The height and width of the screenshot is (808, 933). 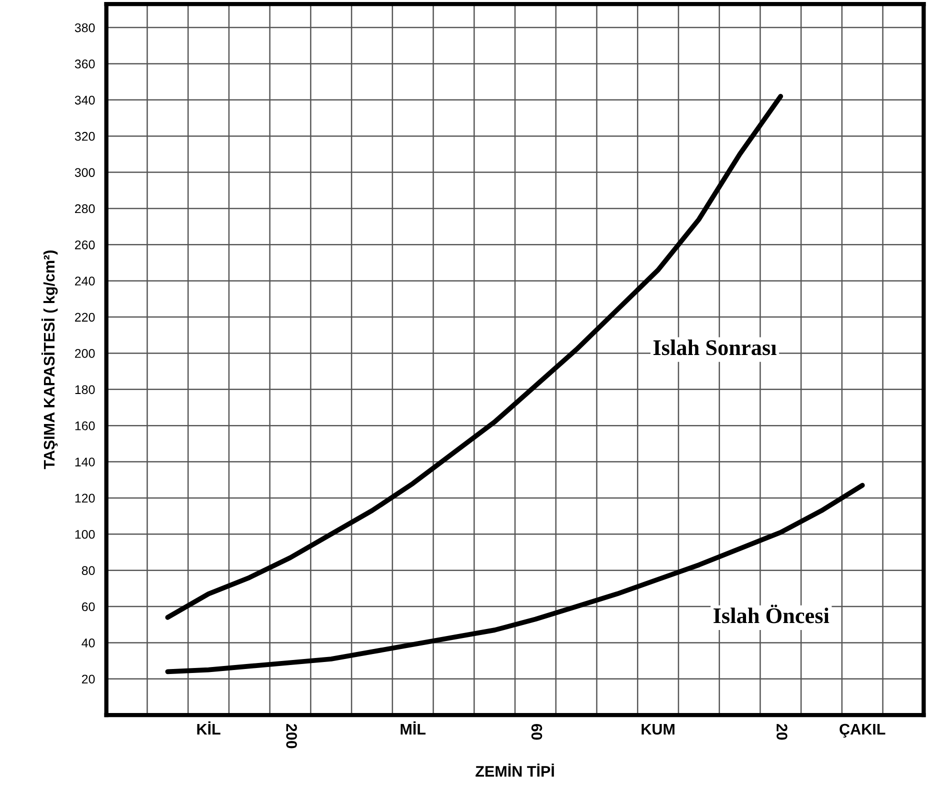 What do you see at coordinates (208, 727) in the screenshot?
I see `x-tick-label: KİL` at bounding box center [208, 727].